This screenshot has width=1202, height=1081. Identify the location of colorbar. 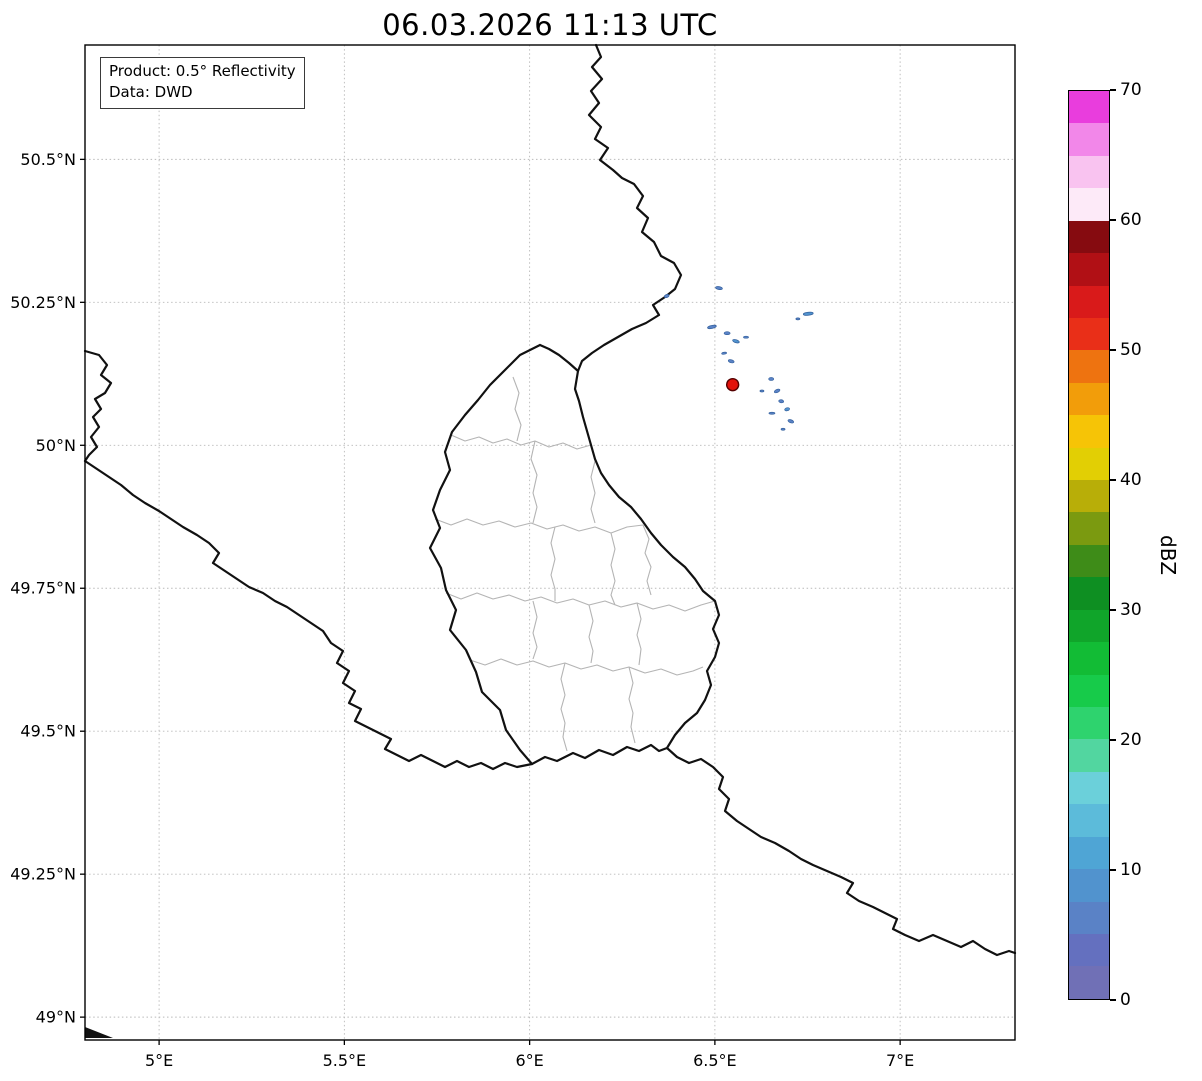
(1089, 545).